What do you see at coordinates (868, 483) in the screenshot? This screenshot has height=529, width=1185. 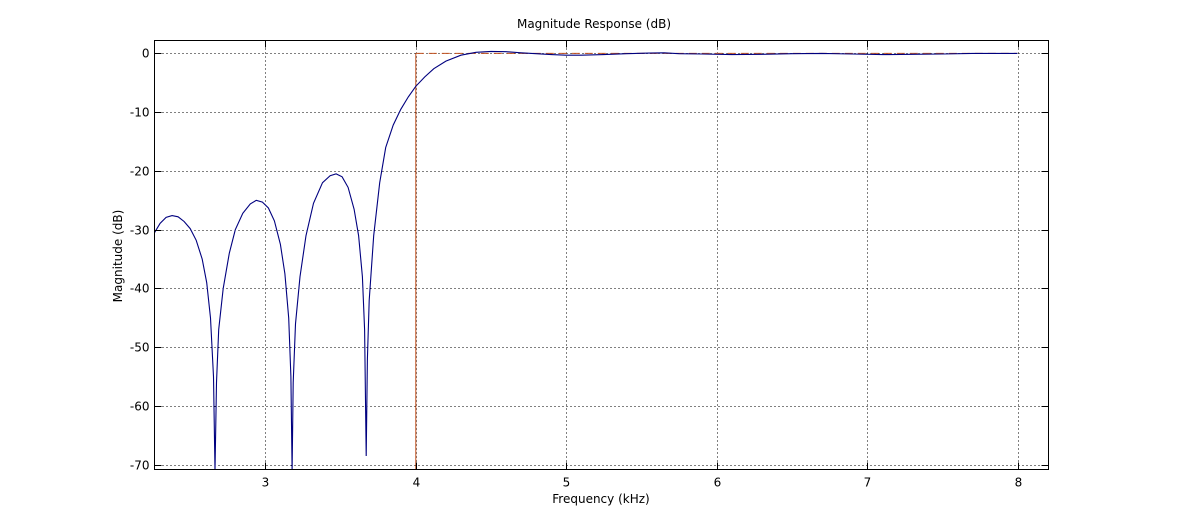 I see `x-tick-label: 7` at bounding box center [868, 483].